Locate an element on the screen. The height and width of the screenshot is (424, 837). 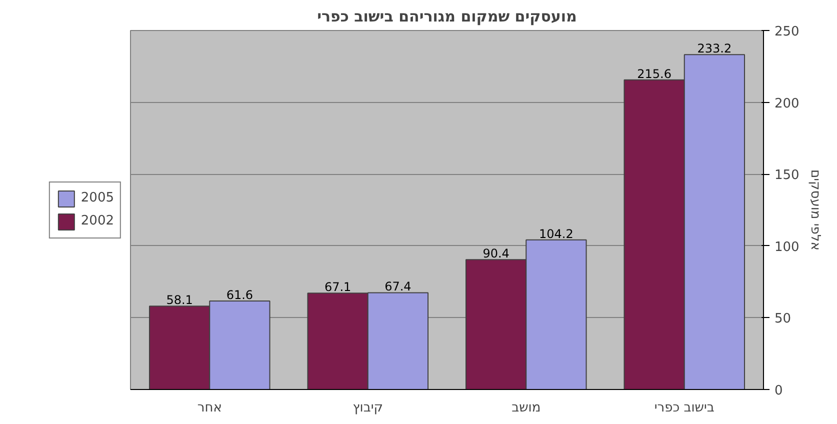
data-label: 215.6 is located at coordinates (654, 73).